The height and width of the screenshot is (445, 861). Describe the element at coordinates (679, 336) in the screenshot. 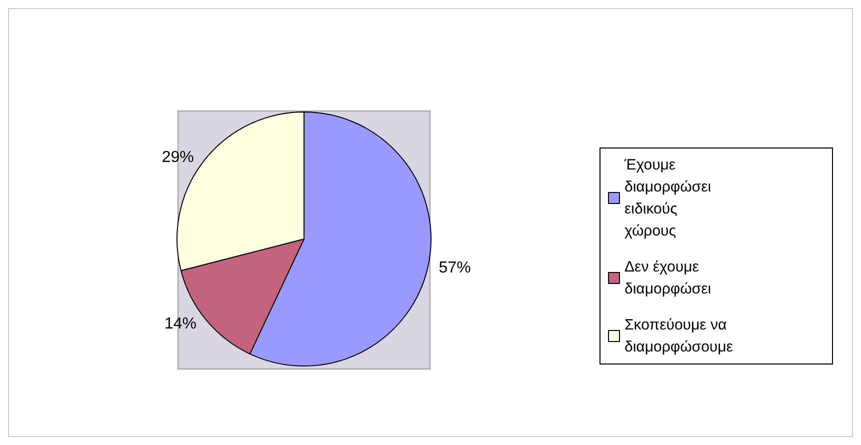

I see `legend-label: Σκοπεύουμε να διαμορφώσουμε` at that location.